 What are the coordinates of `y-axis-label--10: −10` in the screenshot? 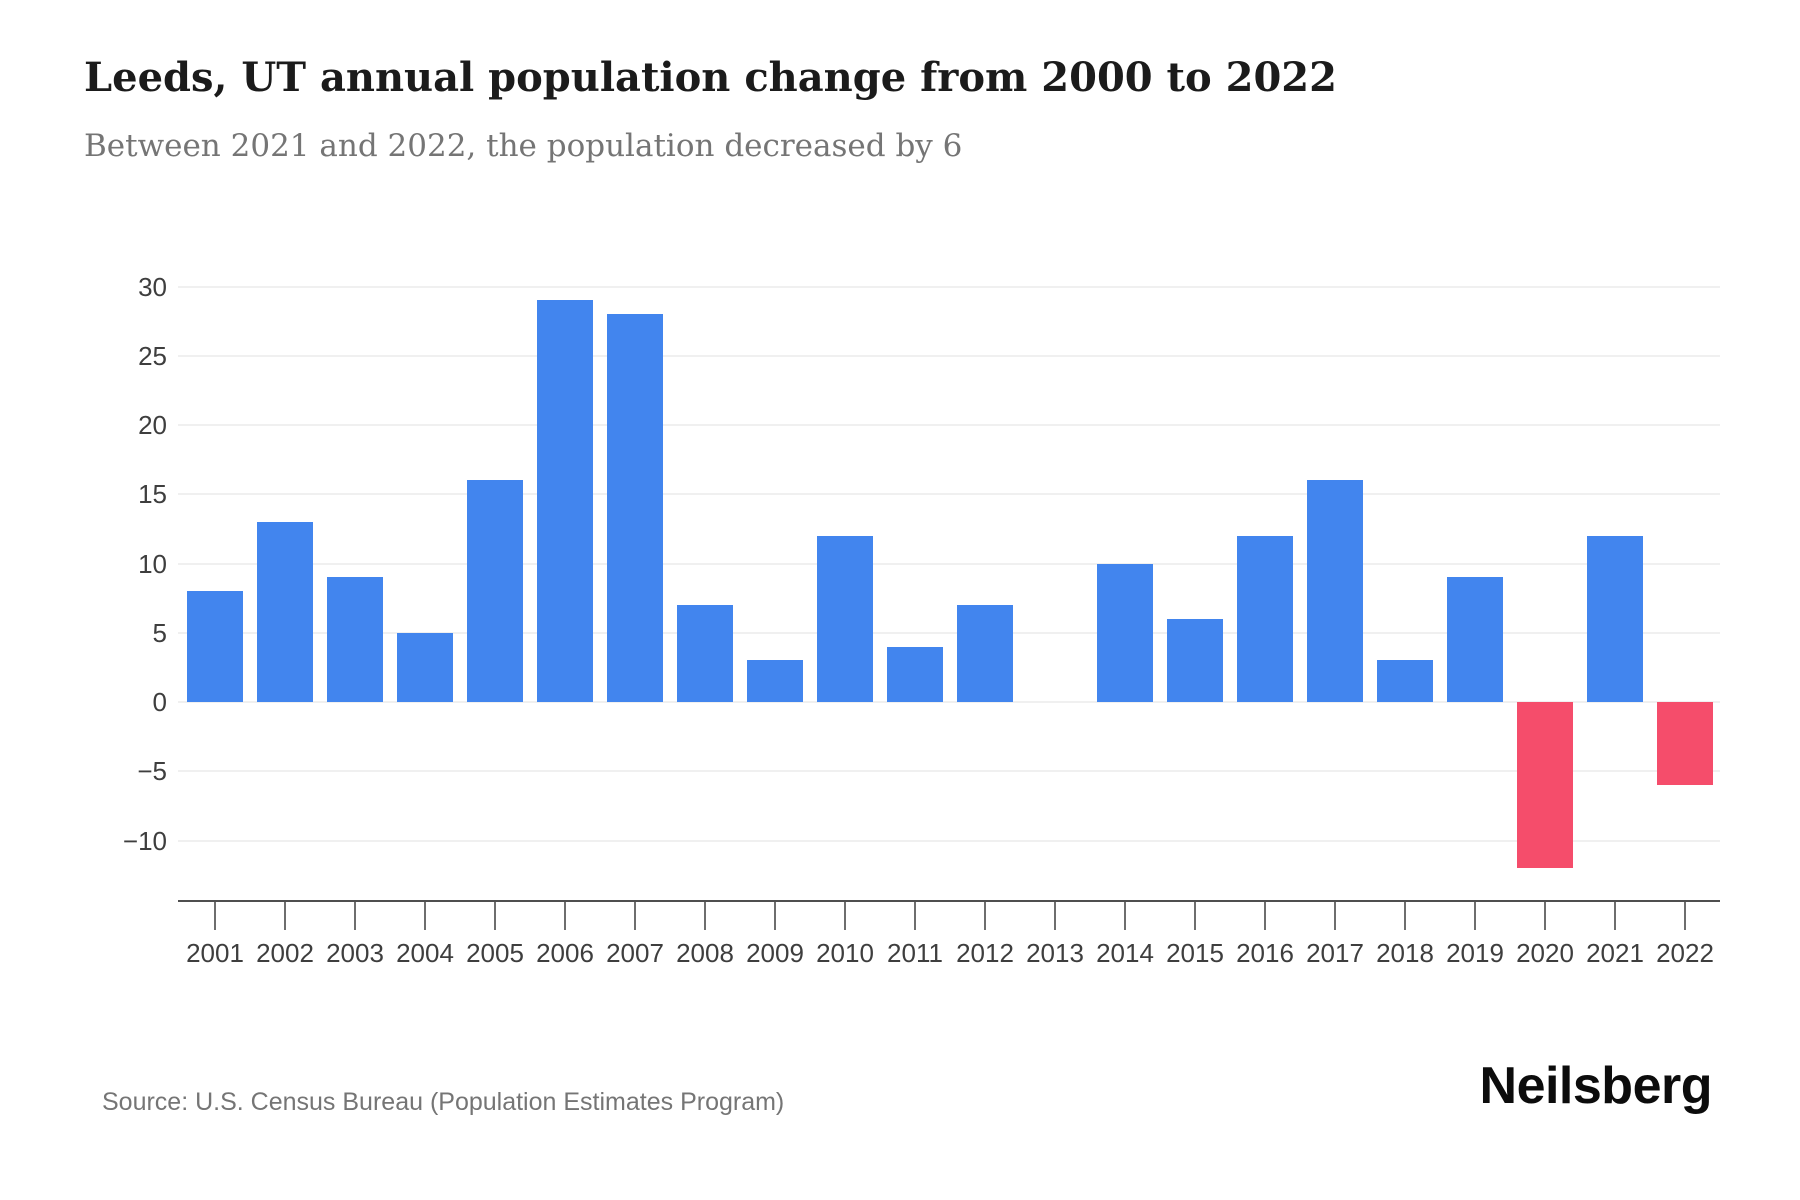 It's located at (144, 840).